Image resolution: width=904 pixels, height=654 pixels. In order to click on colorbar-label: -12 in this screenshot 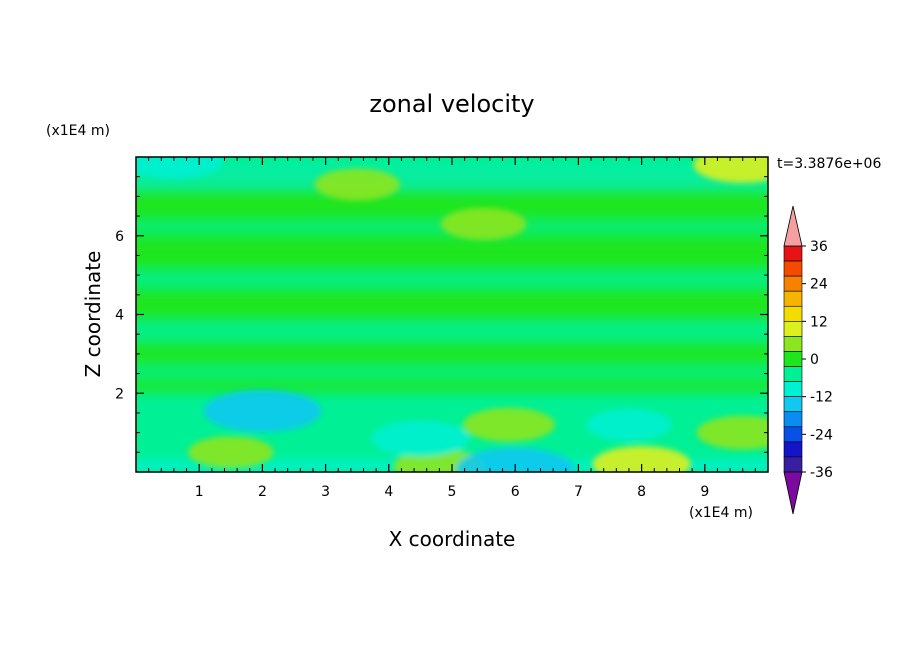, I will do `click(821, 398)`.